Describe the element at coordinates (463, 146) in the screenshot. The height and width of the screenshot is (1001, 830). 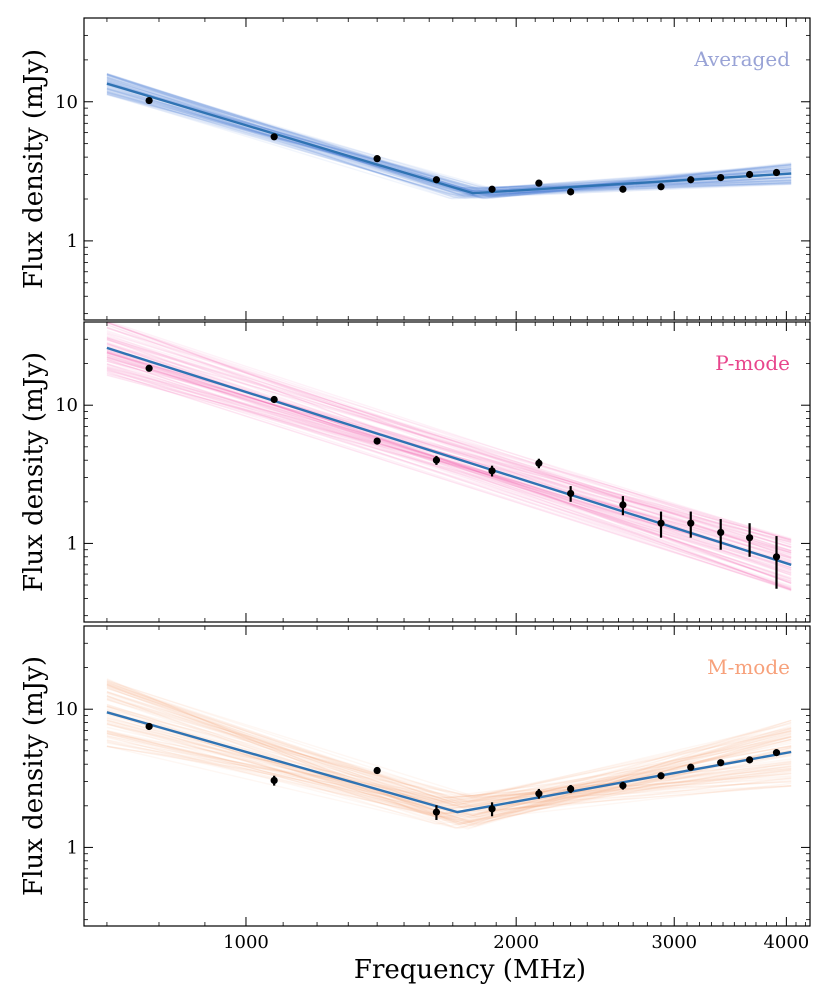
I see `data-points` at that location.